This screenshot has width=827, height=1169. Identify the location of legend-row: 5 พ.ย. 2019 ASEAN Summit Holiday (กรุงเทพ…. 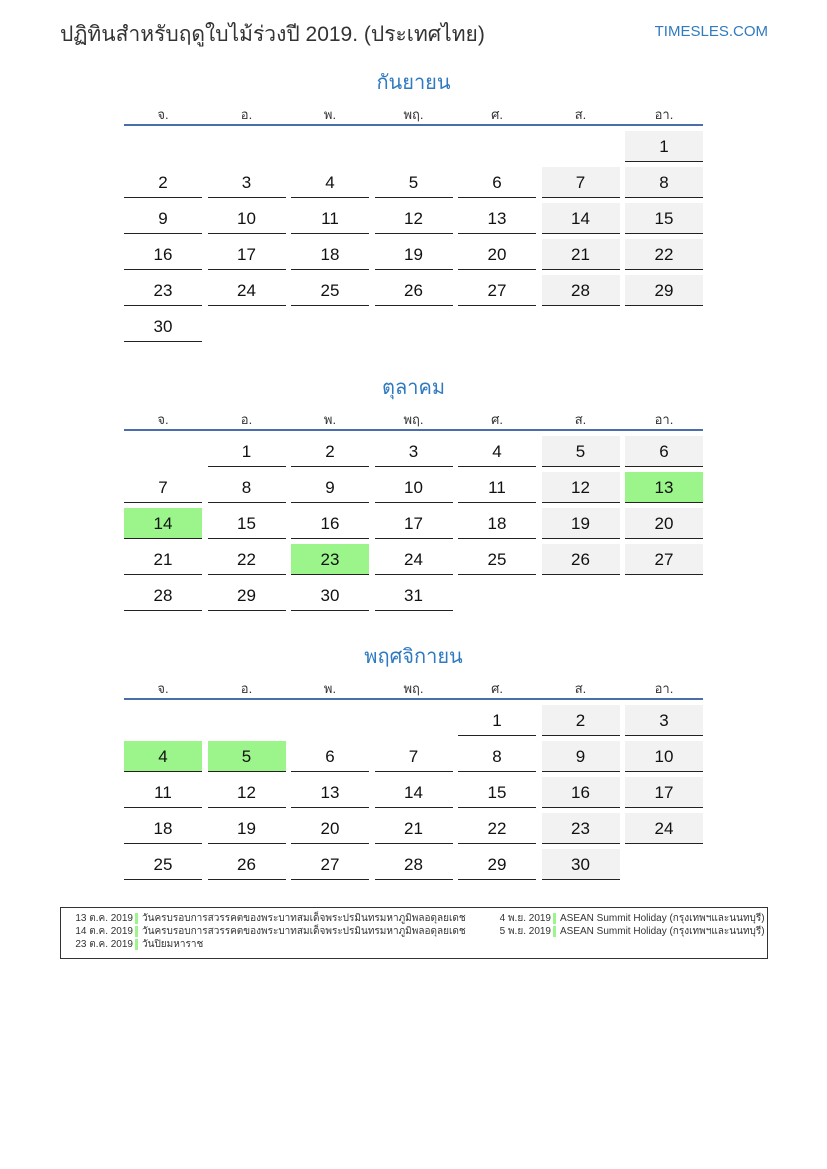
(623, 931).